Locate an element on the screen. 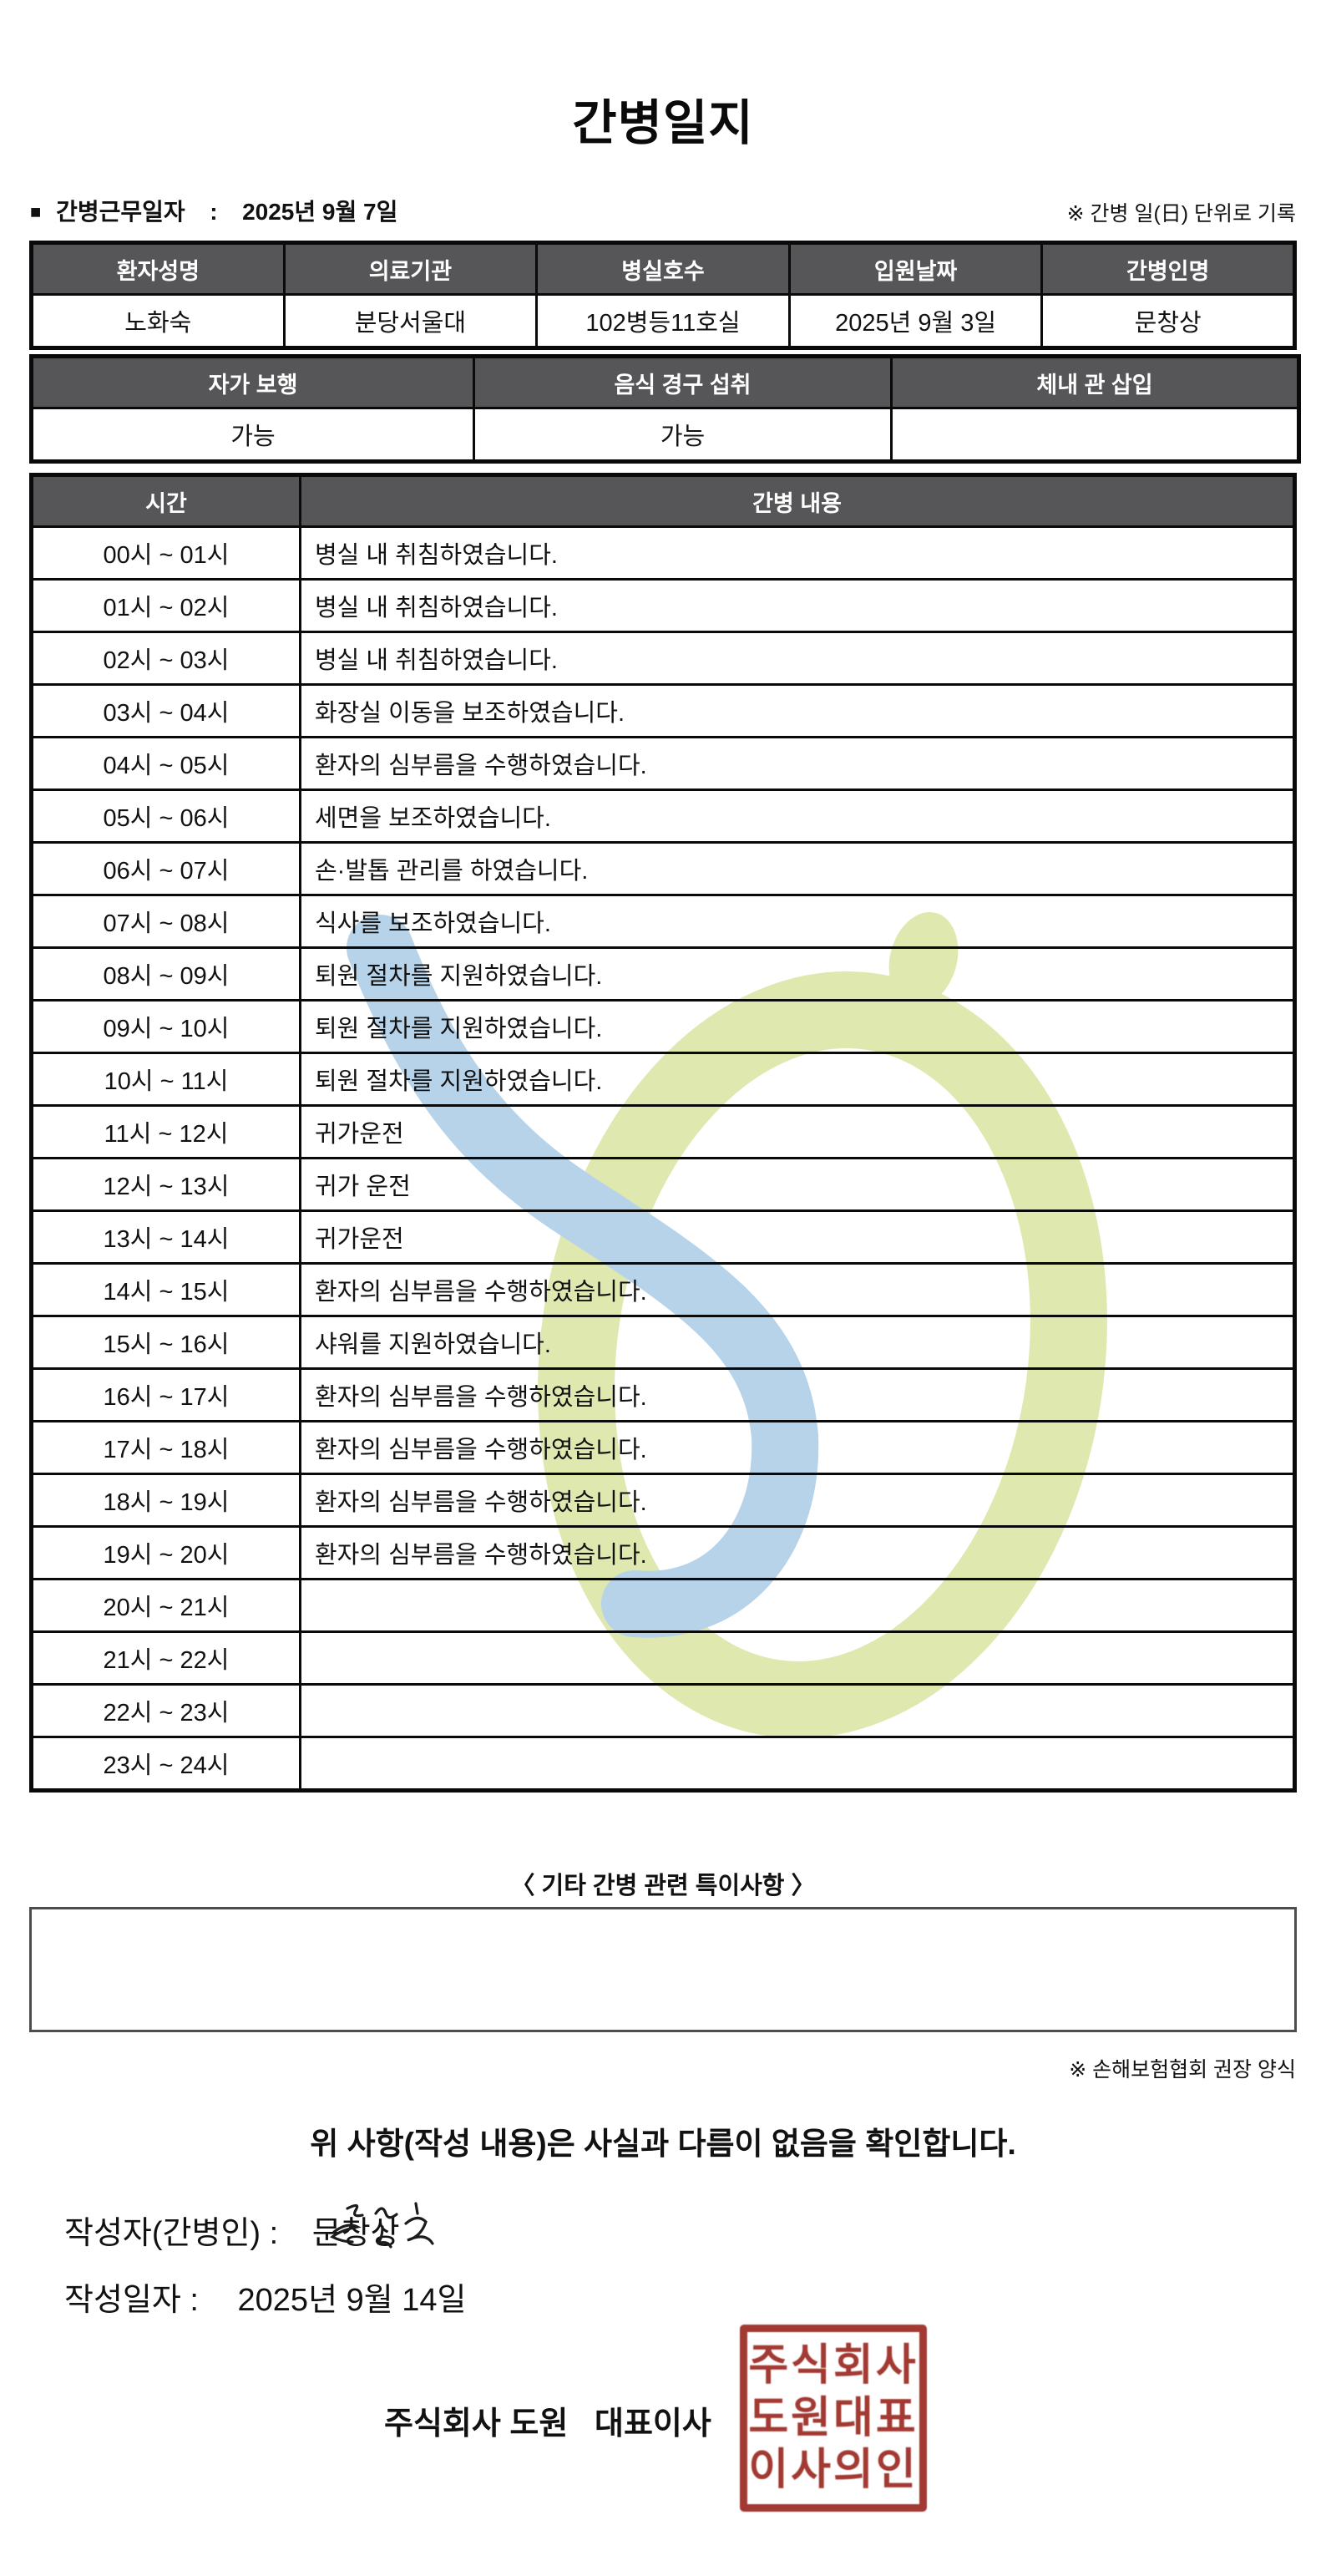 The width and height of the screenshot is (1326, 2576). care-log-row: 04시 ~ 05시 환자의 심부름을 수행하였습니다. is located at coordinates (663, 763).